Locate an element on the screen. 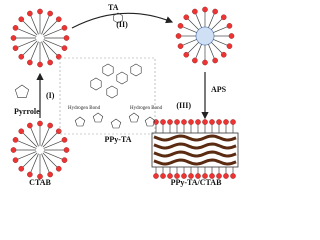 This screenshot has width=320, height=240. hbond-right: Hydrogen Bond is located at coordinates (146, 108).